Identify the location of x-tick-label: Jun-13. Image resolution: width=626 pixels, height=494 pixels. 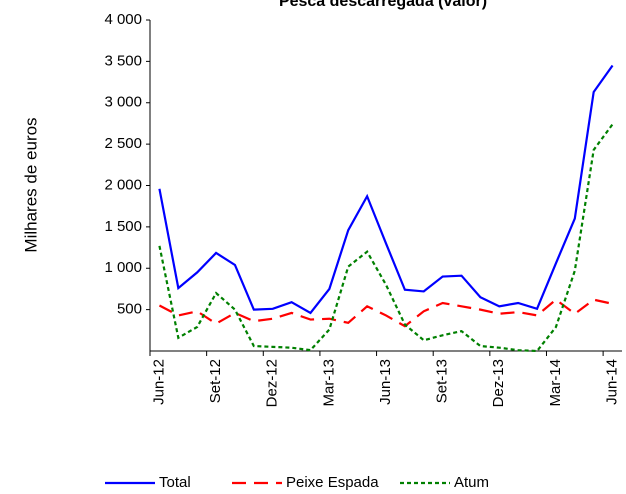
(385, 382).